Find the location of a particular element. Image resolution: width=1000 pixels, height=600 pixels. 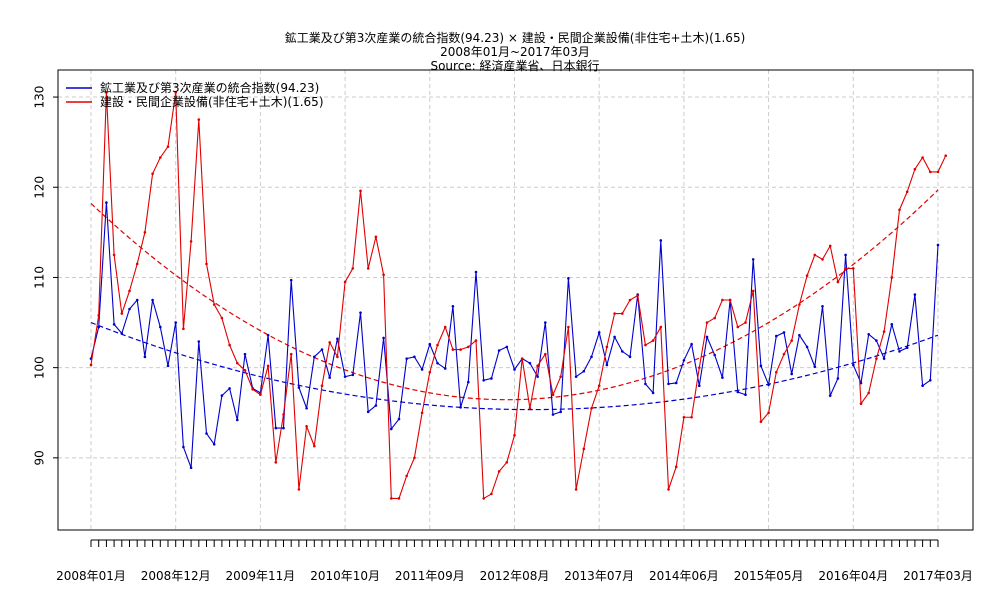

y-tick-label: 110 is located at coordinates (40, 277).